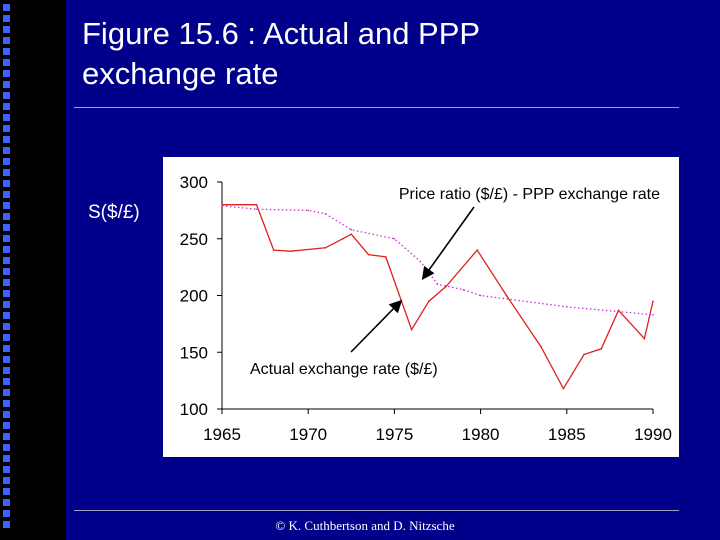 Image resolution: width=720 pixels, height=540 pixels. Describe the element at coordinates (114, 212) in the screenshot. I see `y-axis-label: S($/£)` at that location.